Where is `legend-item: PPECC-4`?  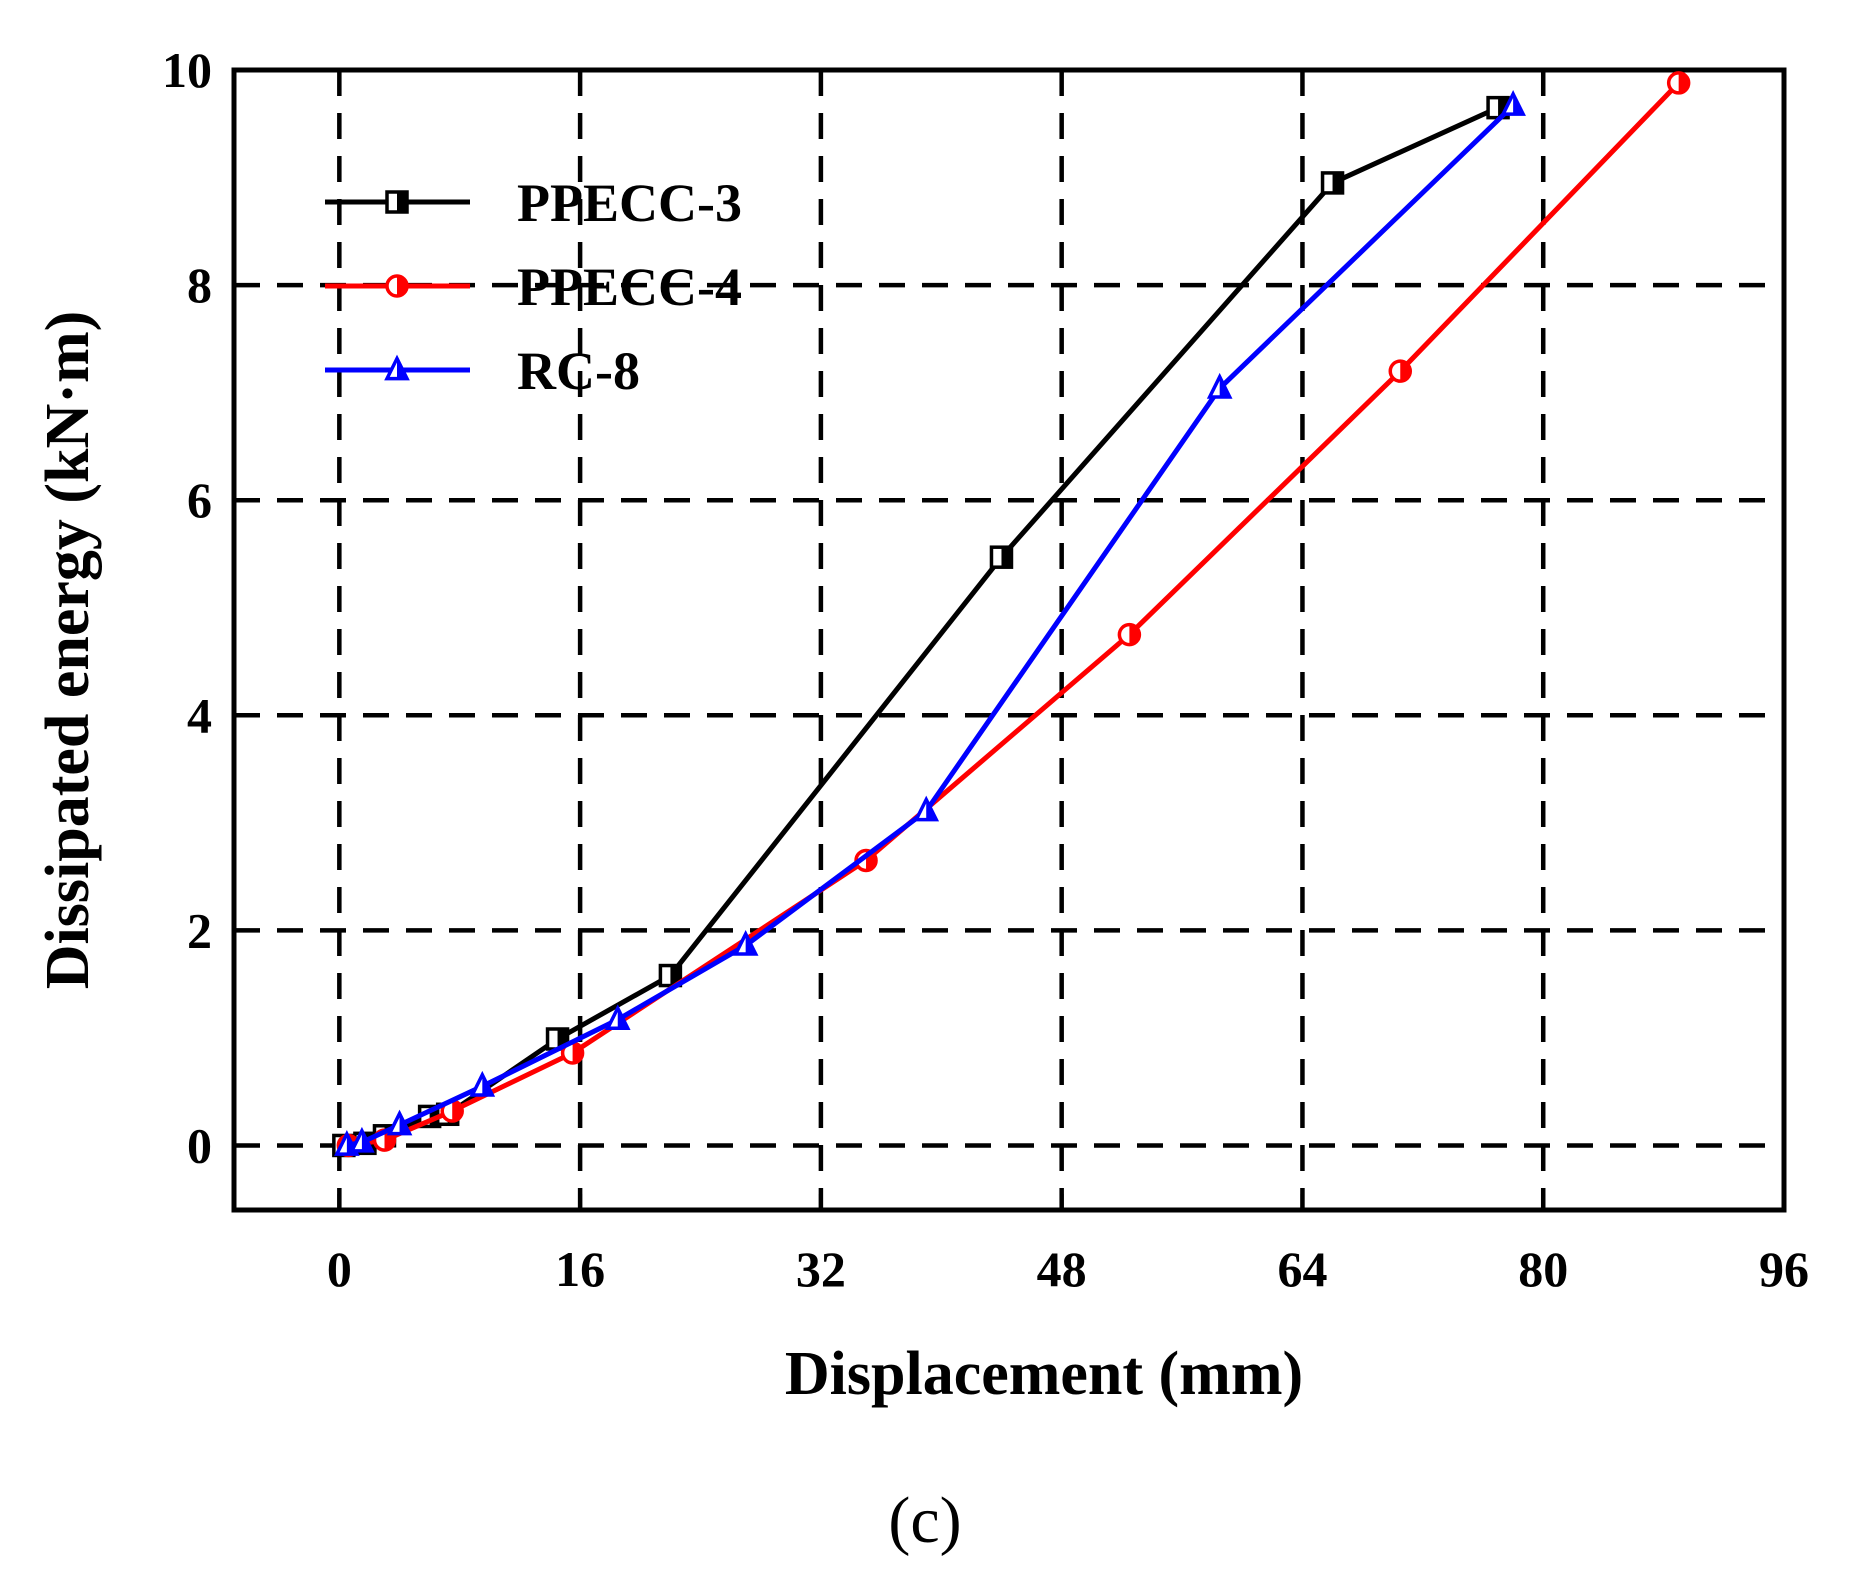 legend-item: PPECC-4 is located at coordinates (533, 287).